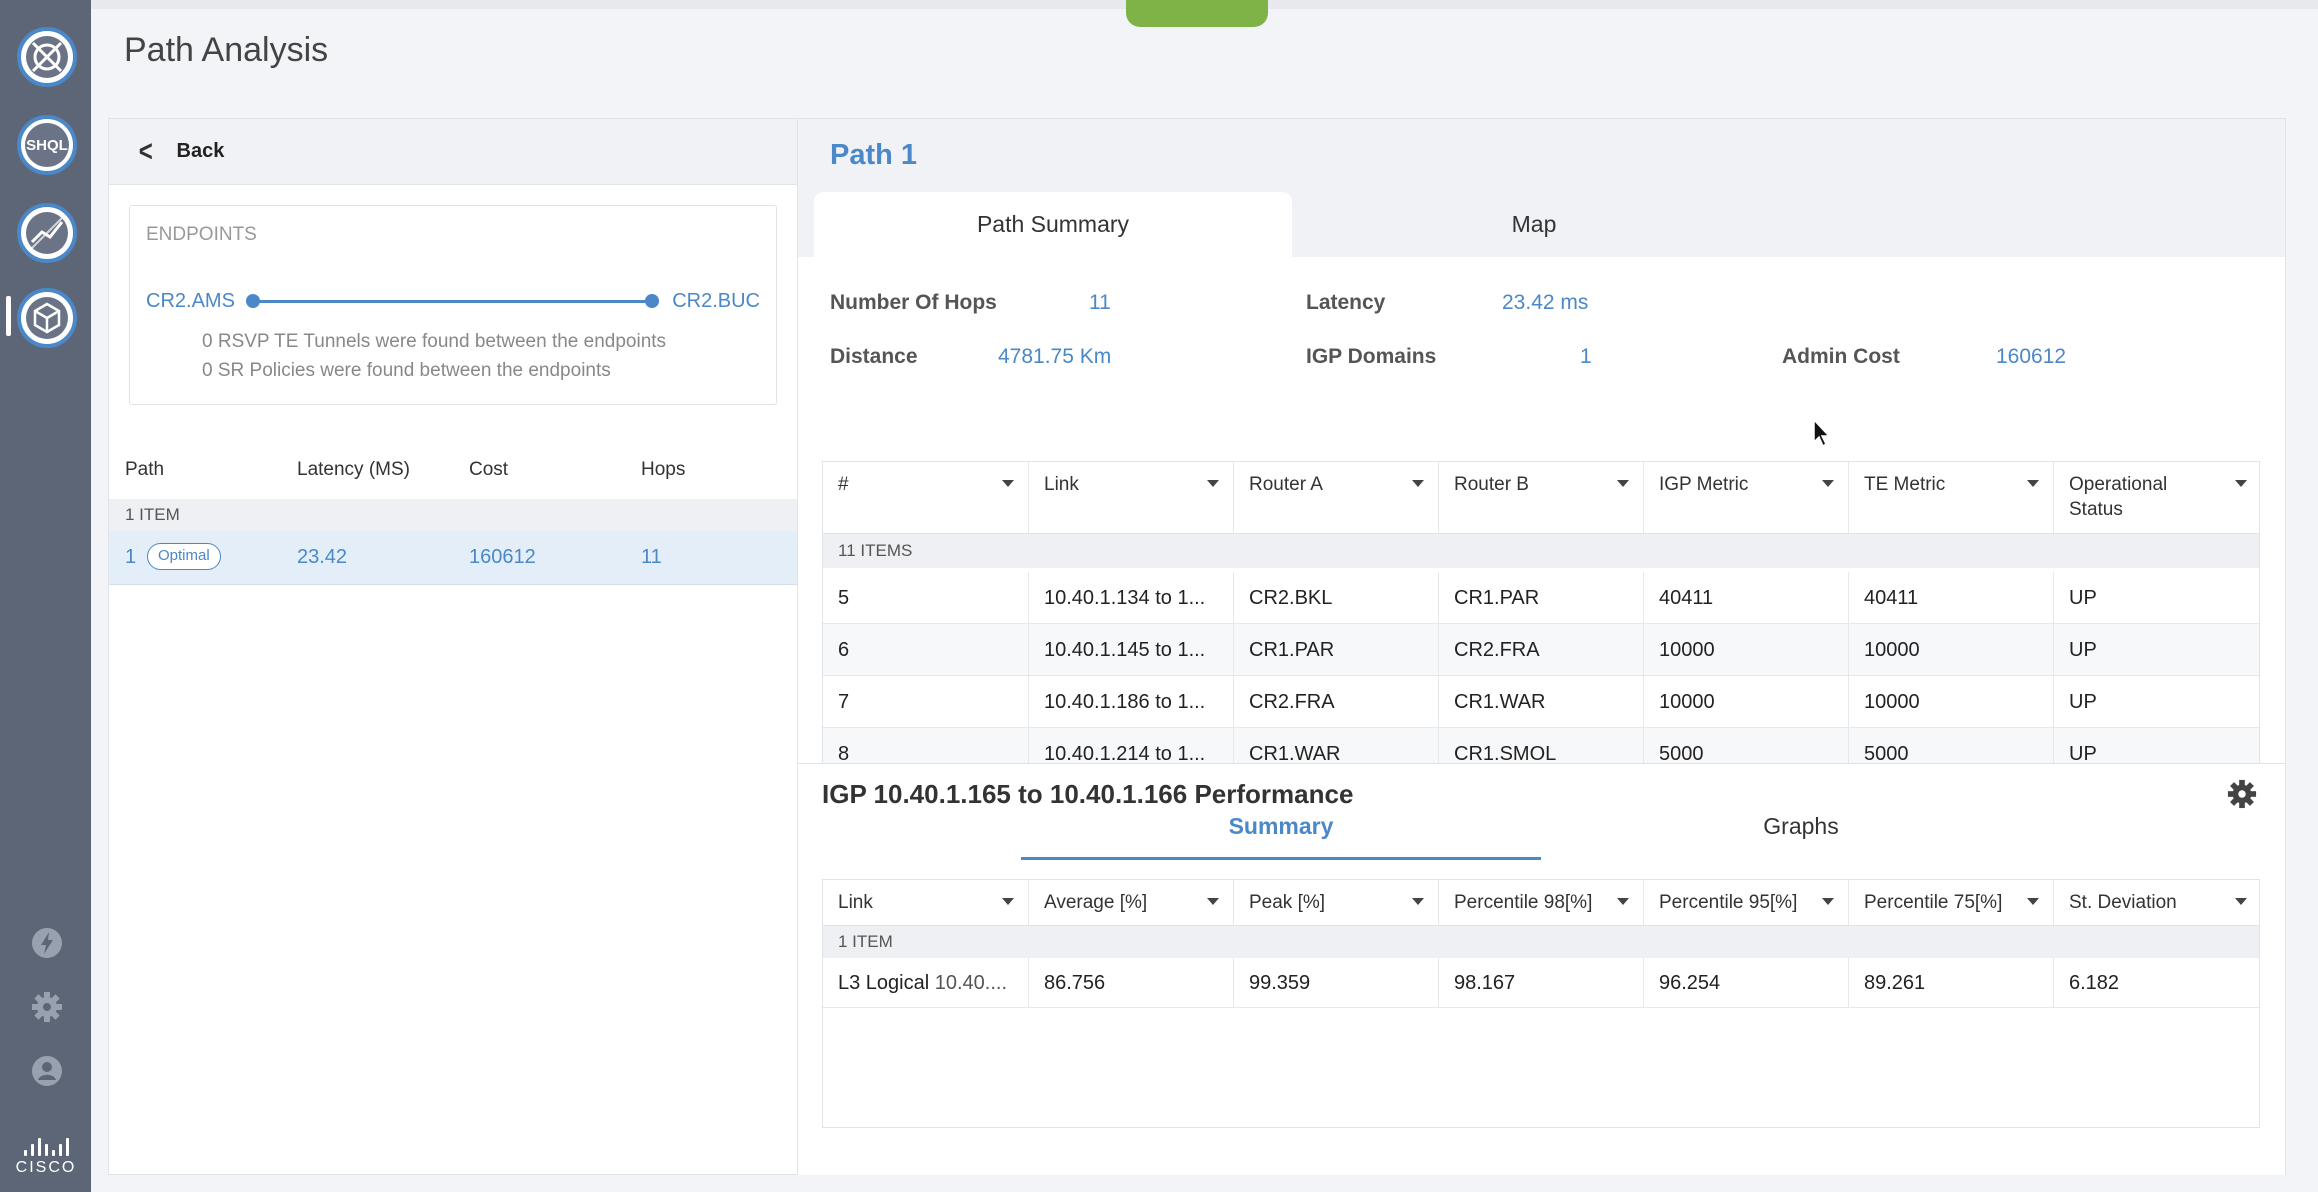 This screenshot has height=1192, width=2318. What do you see at coordinates (1822, 435) in the screenshot?
I see `mouse-cursor-icon` at bounding box center [1822, 435].